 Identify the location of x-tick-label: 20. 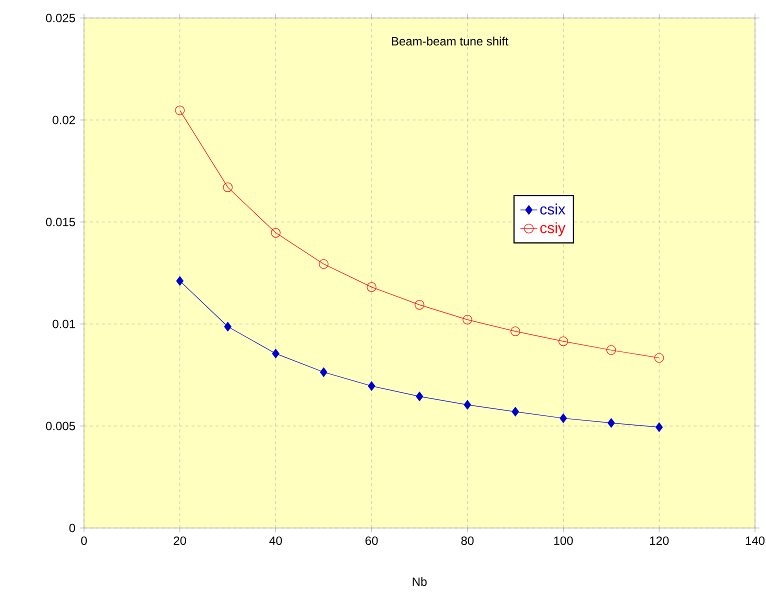
(180, 540).